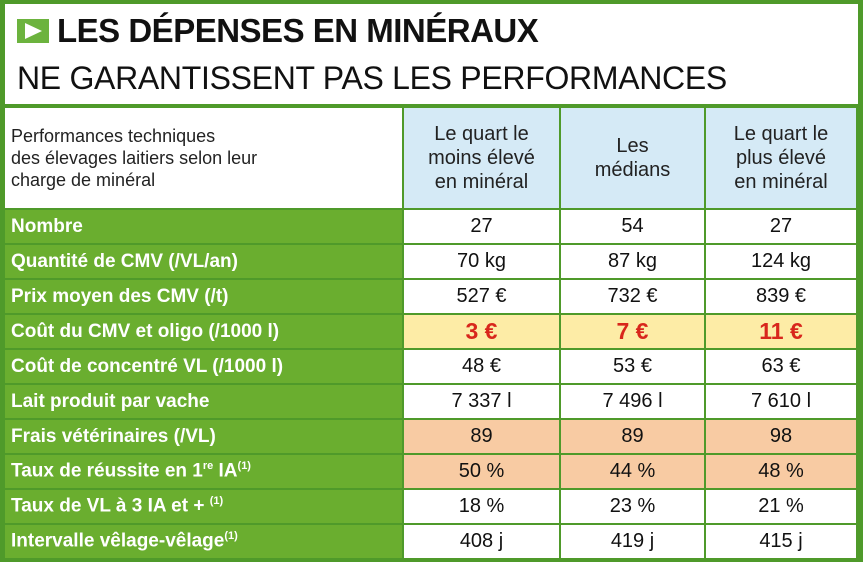 Image resolution: width=863 pixels, height=562 pixels. What do you see at coordinates (147, 366) in the screenshot?
I see `row-label-text: Coût de concentré VL (/1000 l)` at bounding box center [147, 366].